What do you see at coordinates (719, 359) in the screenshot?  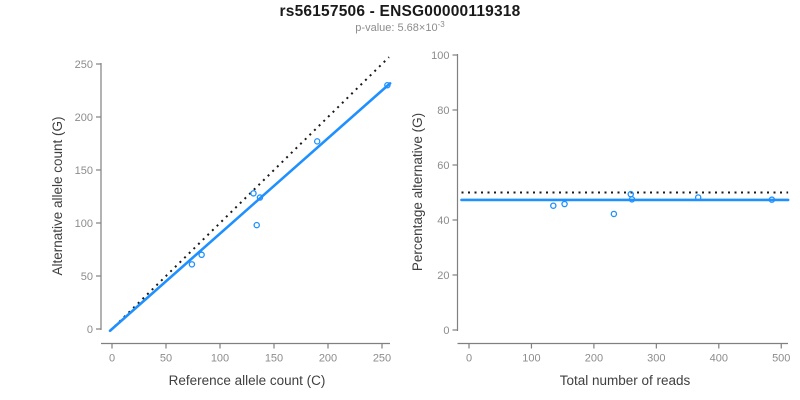 I see `right-plot-x-tick-label: 400` at bounding box center [719, 359].